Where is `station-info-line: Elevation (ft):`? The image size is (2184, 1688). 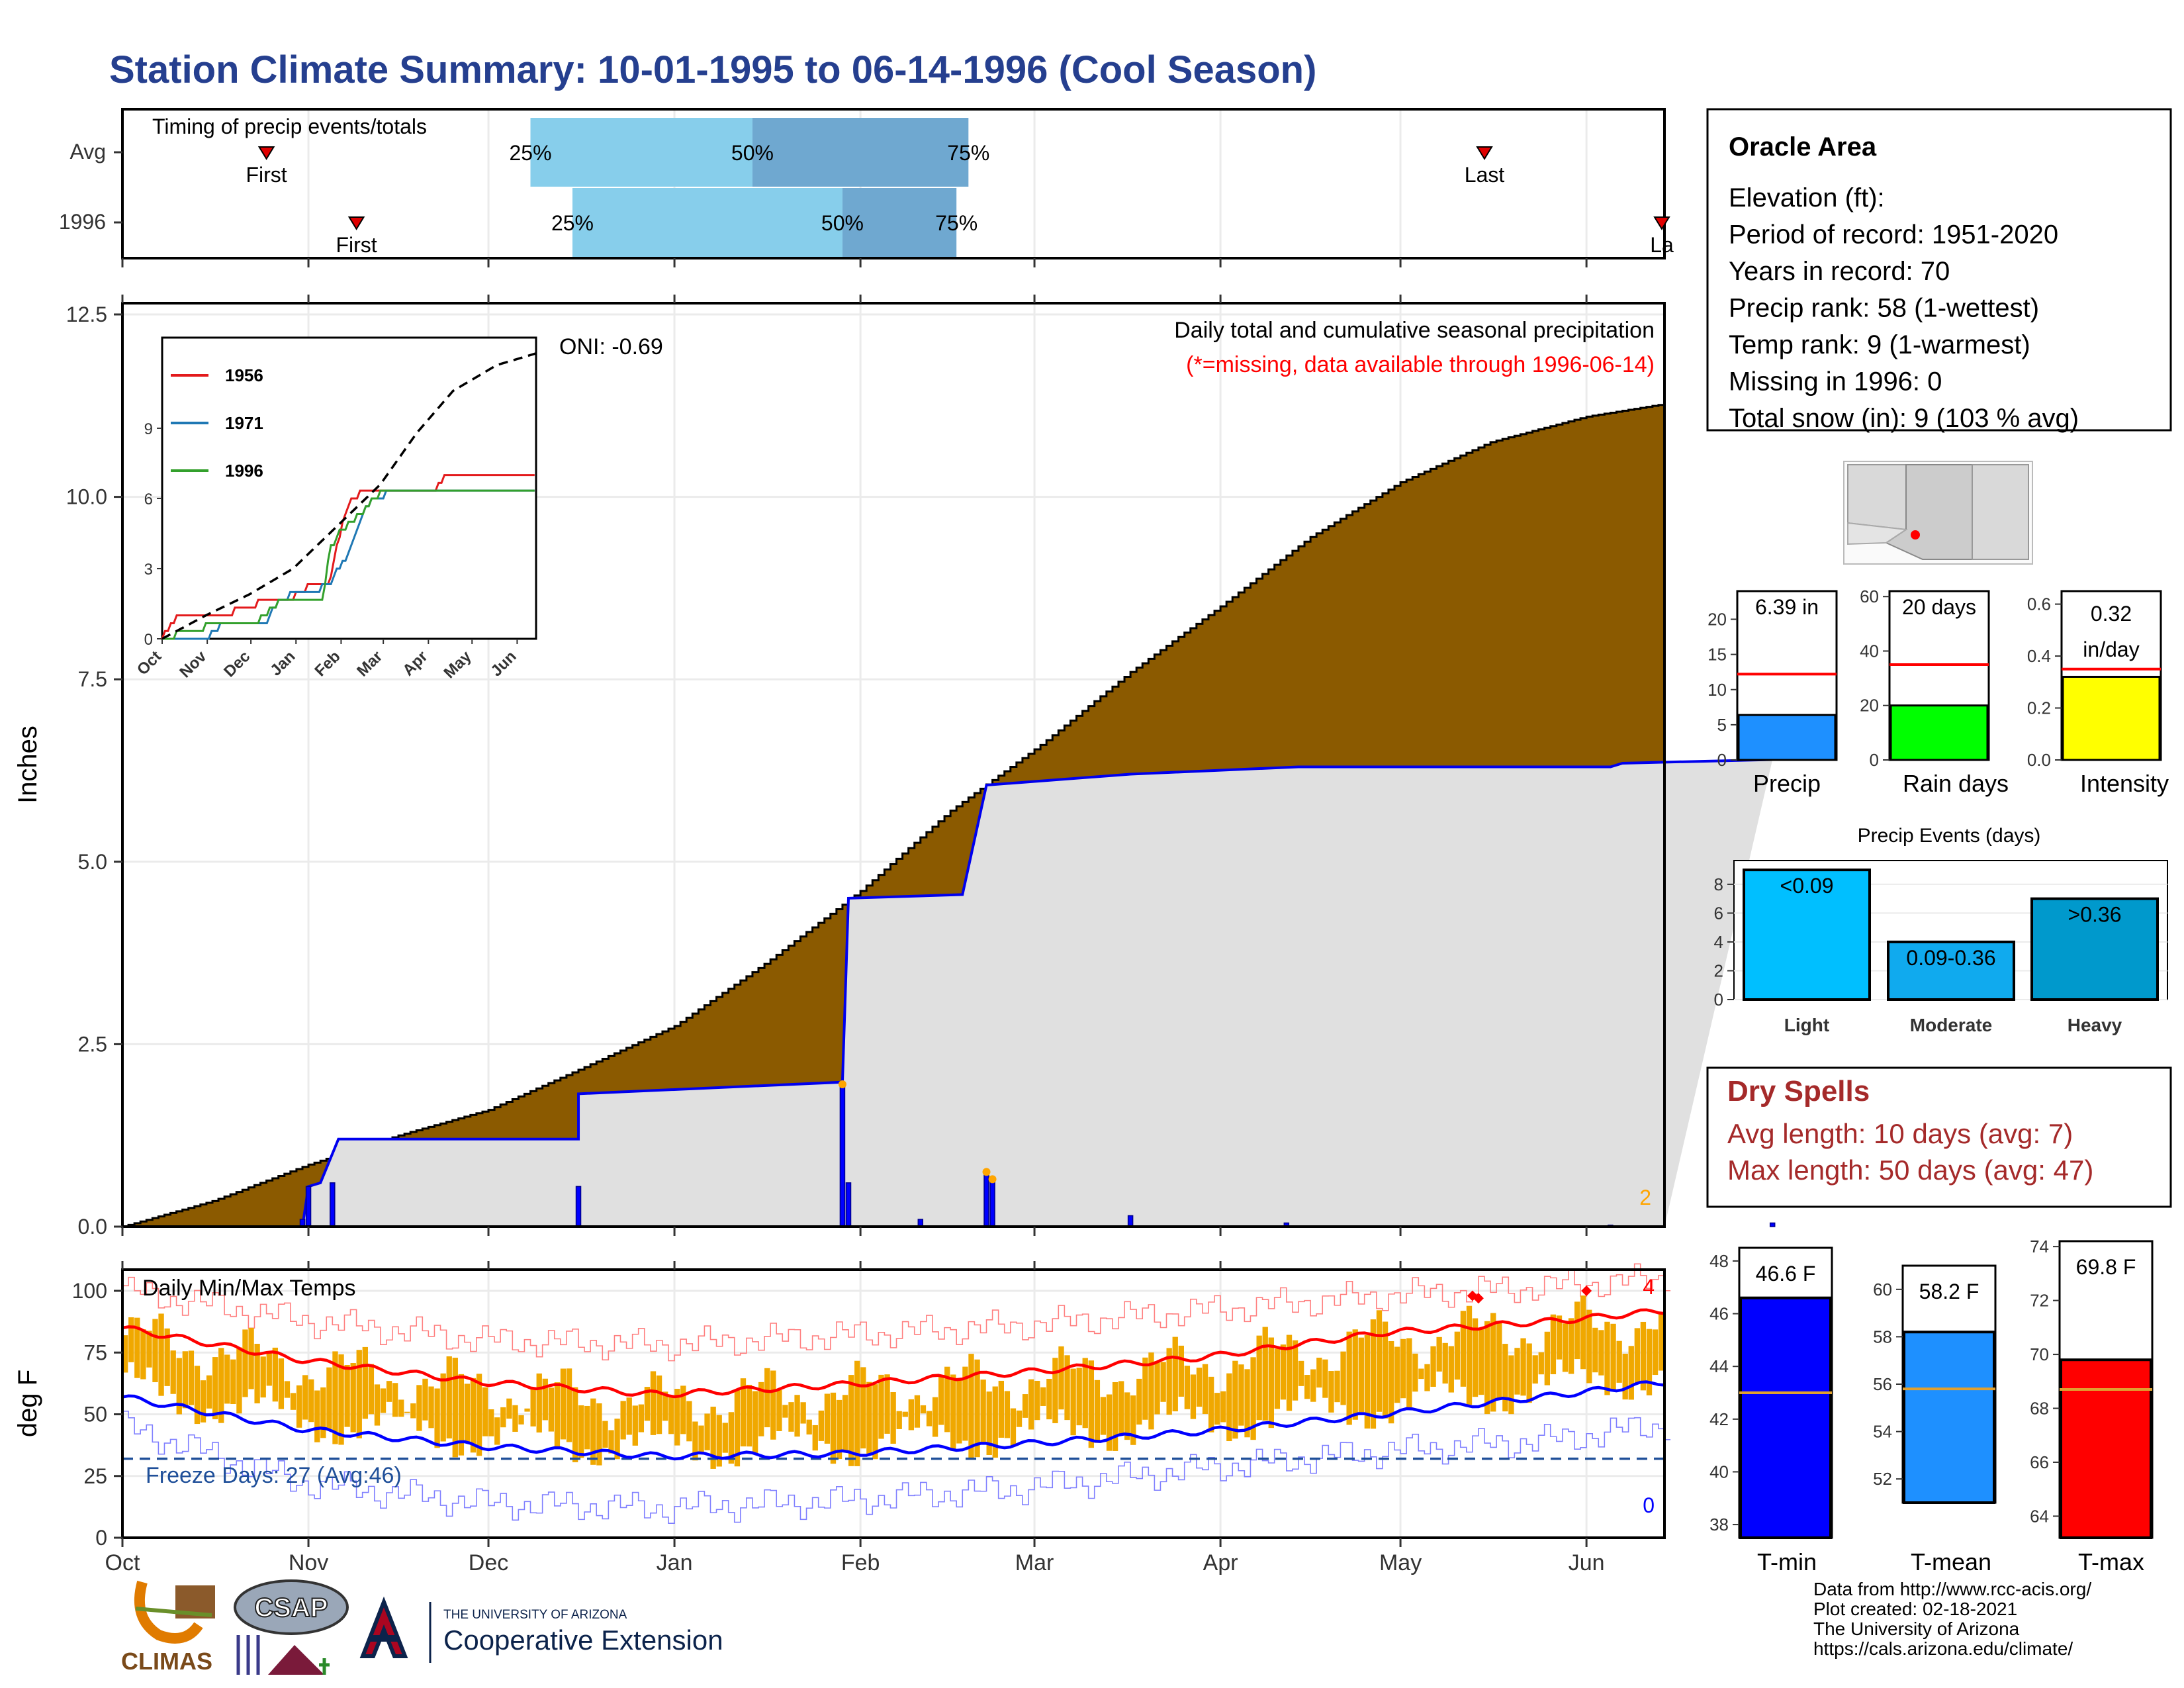 station-info-line: Elevation (ft): is located at coordinates (1807, 197).